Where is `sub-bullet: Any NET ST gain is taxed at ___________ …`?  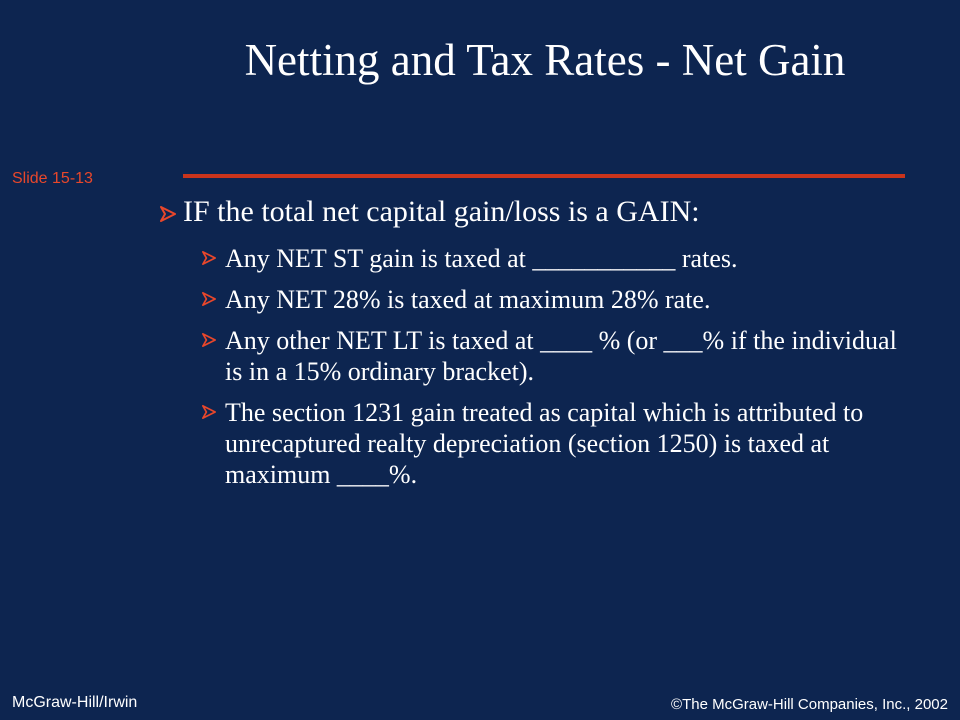
sub-bullet: Any NET ST gain is taxed at ___________ … is located at coordinates (551, 258).